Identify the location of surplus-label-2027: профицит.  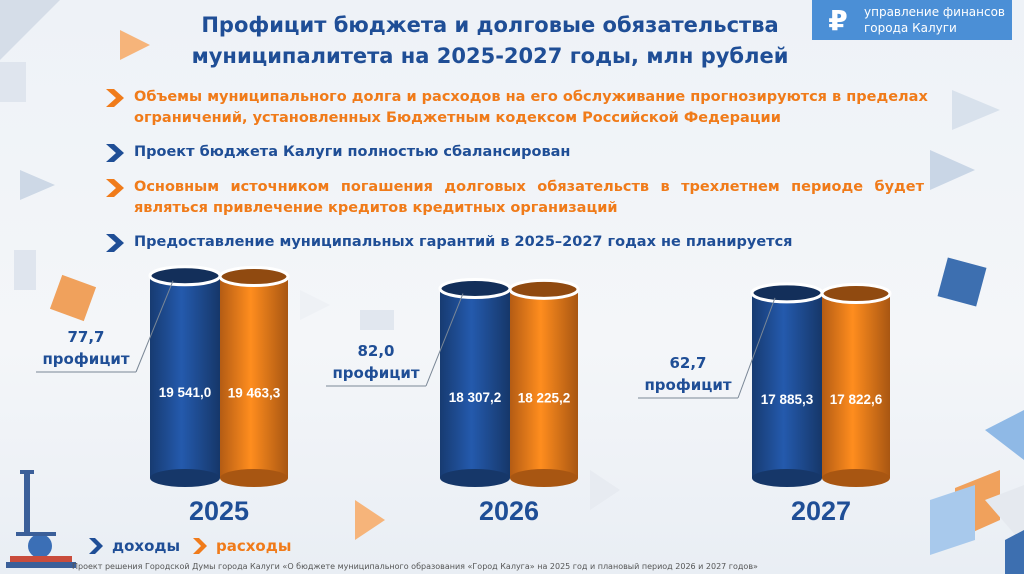
(687, 385).